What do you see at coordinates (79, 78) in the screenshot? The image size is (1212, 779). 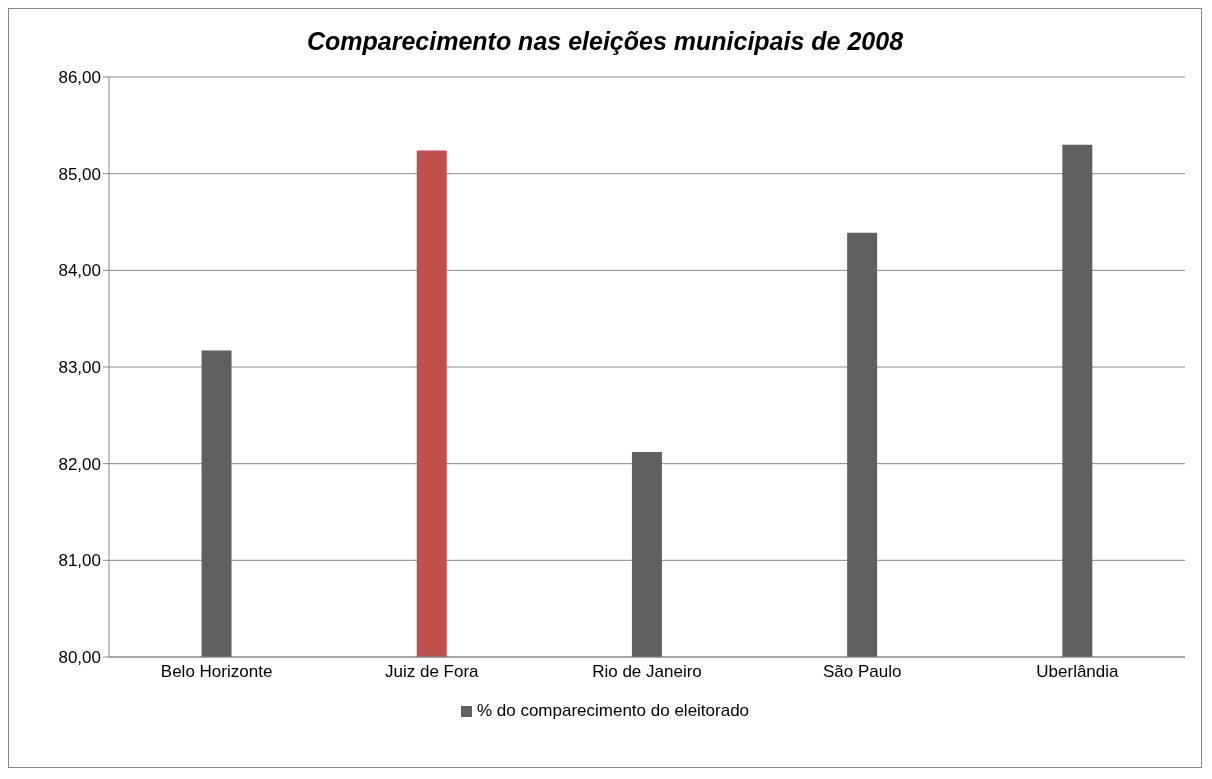 I see `y-tick-label: 86,00` at bounding box center [79, 78].